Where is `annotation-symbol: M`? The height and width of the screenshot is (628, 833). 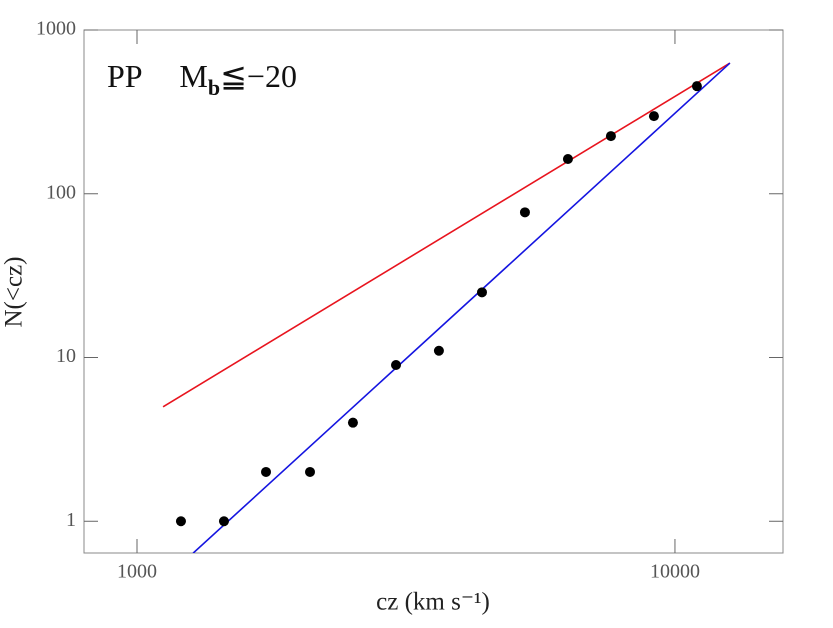 annotation-symbol: M is located at coordinates (193, 76).